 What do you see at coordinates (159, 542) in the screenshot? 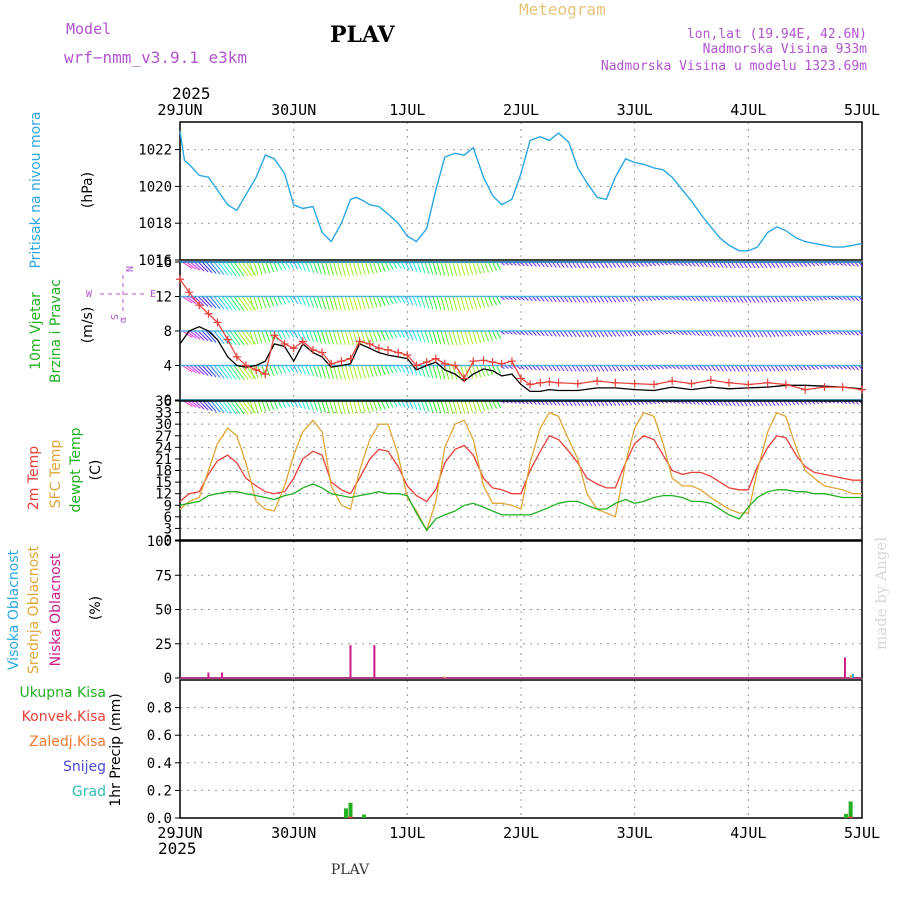
I see `cloud-y-tick-label: 100` at bounding box center [159, 542].